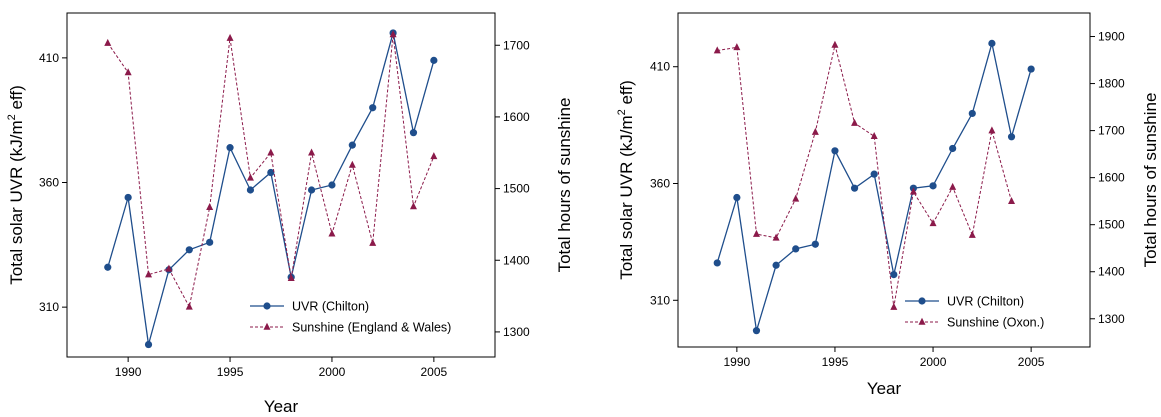 This screenshot has width=1161, height=417. I want to click on y-right-tick-label: 1800, so click(1111, 84).